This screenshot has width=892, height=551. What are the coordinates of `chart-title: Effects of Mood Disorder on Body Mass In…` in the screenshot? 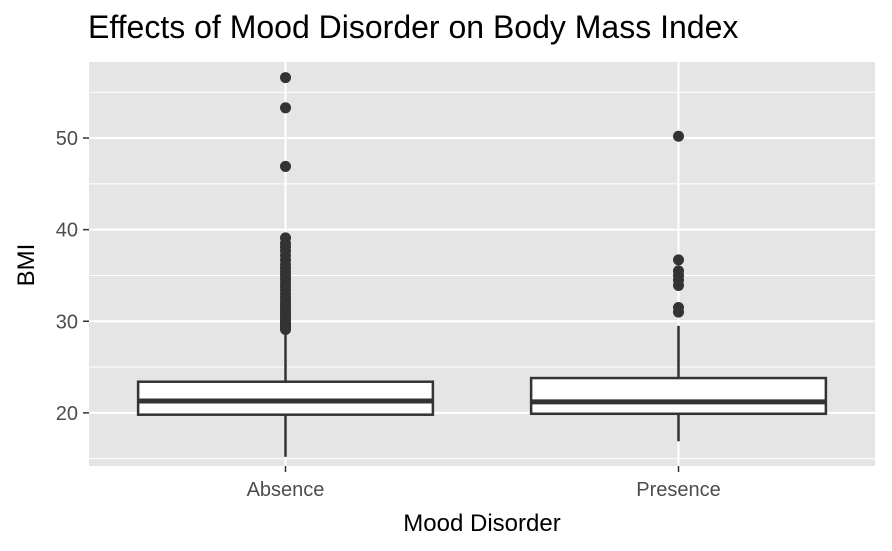 It's located at (413, 27).